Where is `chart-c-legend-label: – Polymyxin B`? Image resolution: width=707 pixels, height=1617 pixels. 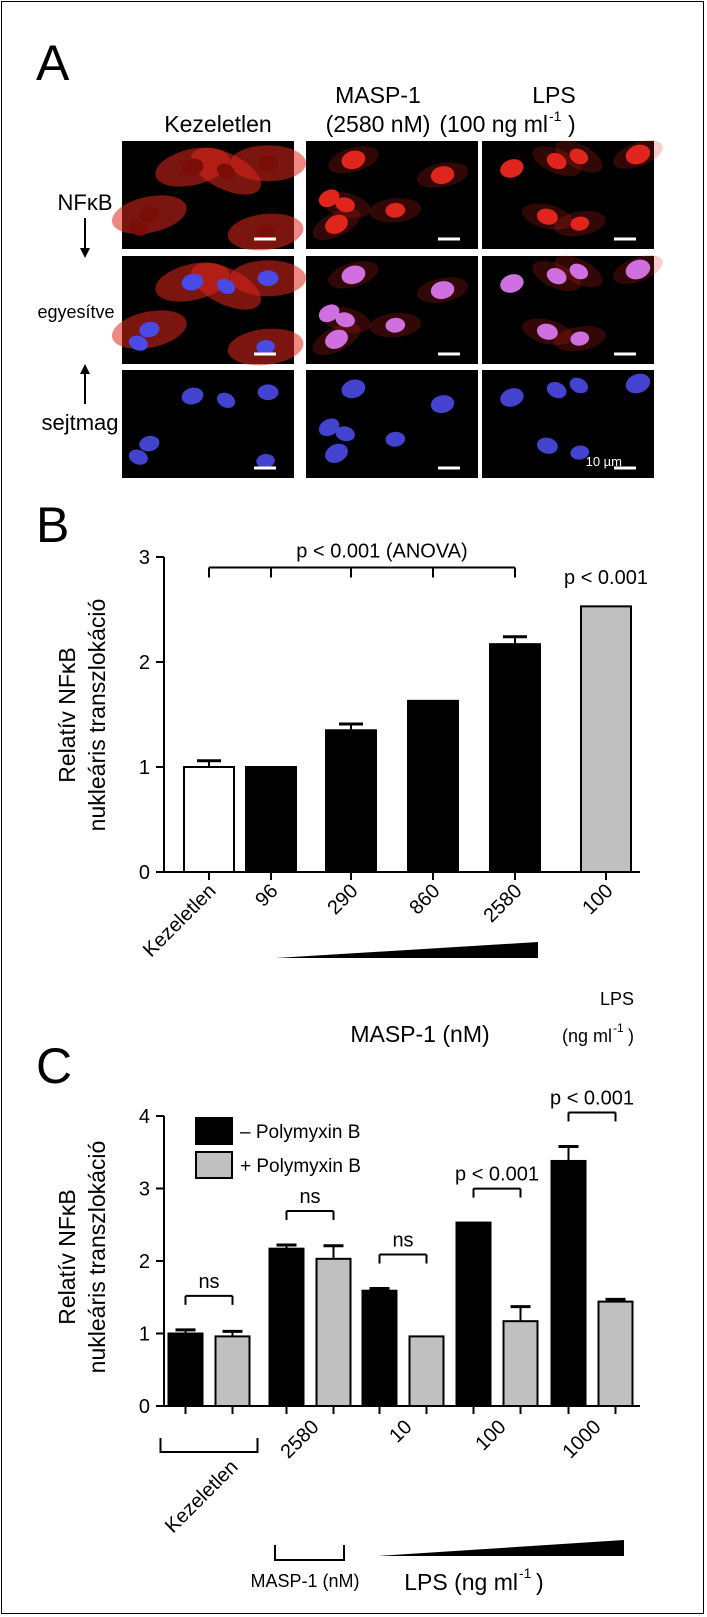
chart-c-legend-label: – Polymyxin B is located at coordinates (300, 1132).